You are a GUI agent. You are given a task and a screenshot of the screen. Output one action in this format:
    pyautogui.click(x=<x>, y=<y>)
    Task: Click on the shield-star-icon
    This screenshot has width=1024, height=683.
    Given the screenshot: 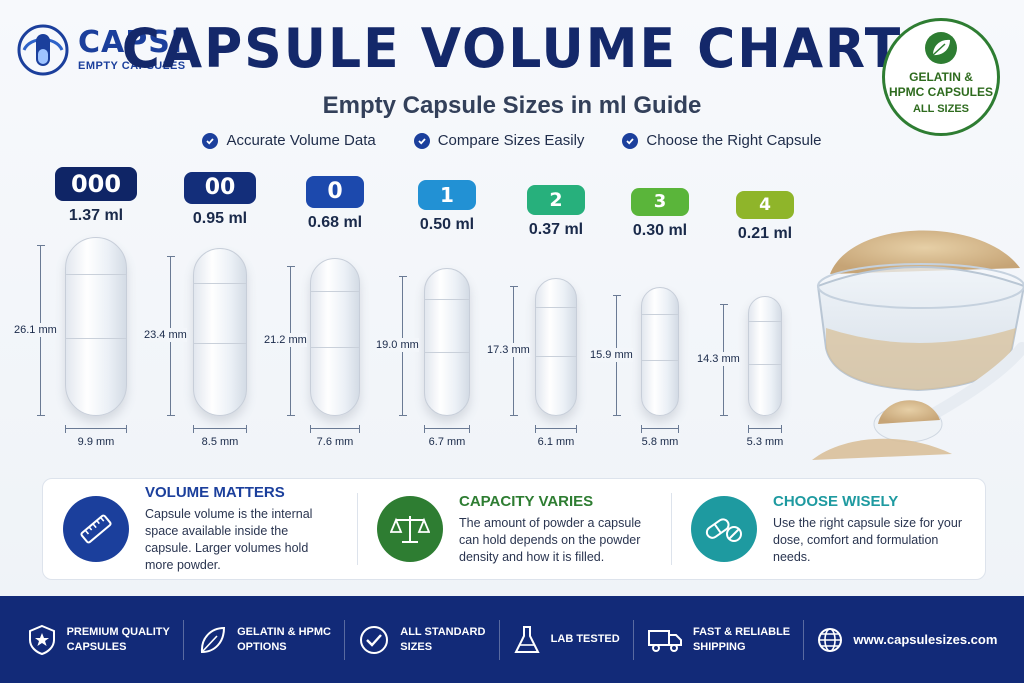 What is the action you would take?
    pyautogui.click(x=41, y=639)
    